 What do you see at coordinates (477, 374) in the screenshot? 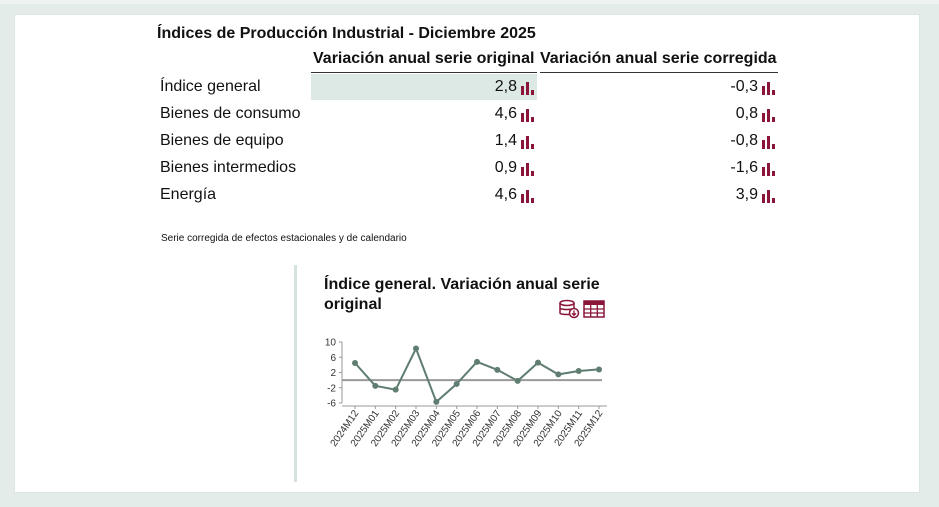
I see `series-line` at bounding box center [477, 374].